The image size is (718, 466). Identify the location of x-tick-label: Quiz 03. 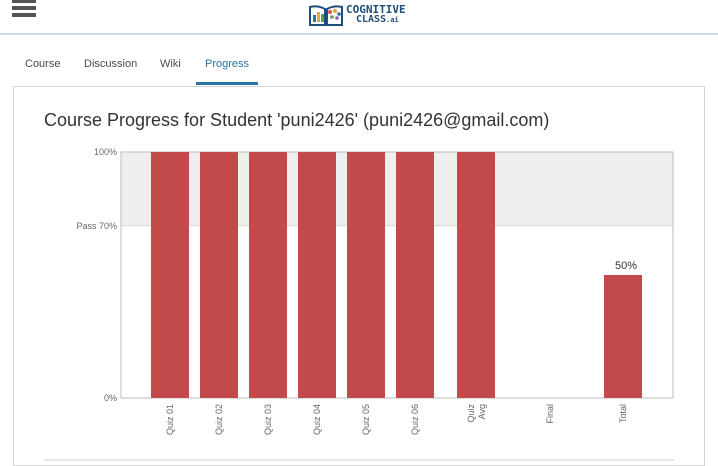
(268, 419).